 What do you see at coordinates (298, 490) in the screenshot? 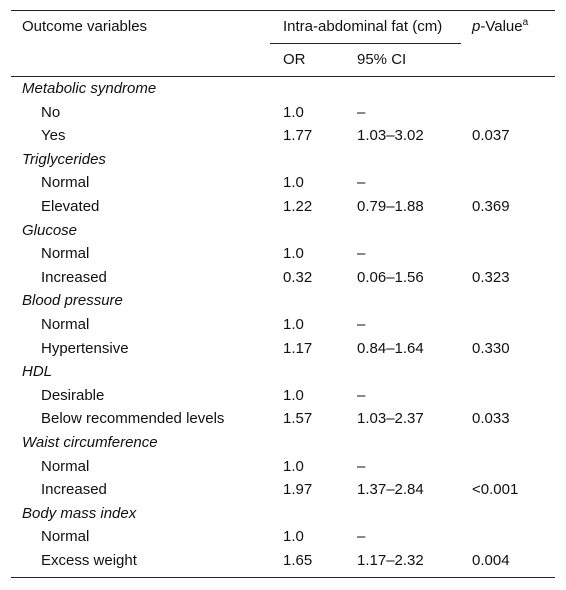
I see `odds-ratio-cell: 1.97` at bounding box center [298, 490].